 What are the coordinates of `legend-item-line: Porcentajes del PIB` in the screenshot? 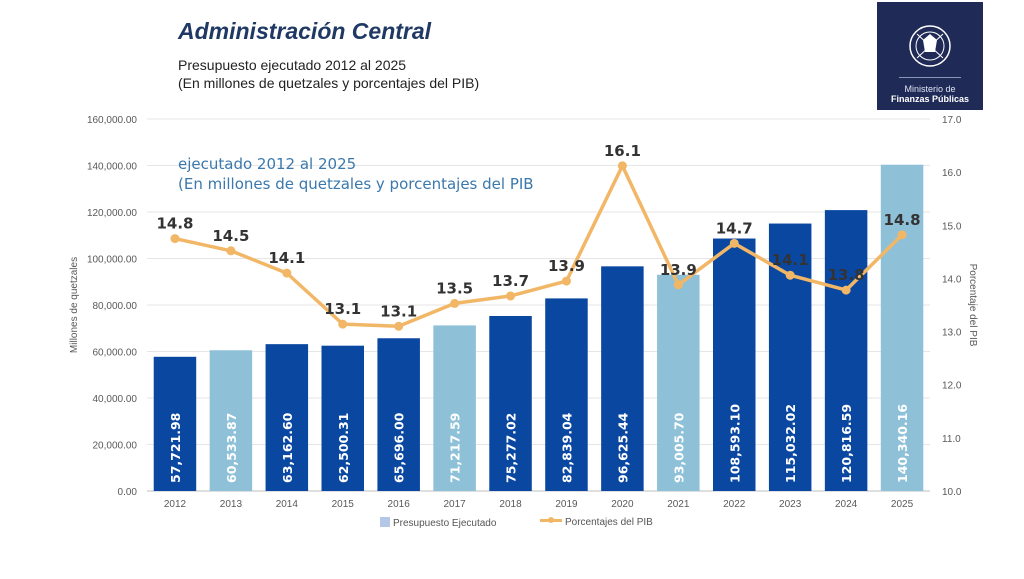 It's located at (596, 522).